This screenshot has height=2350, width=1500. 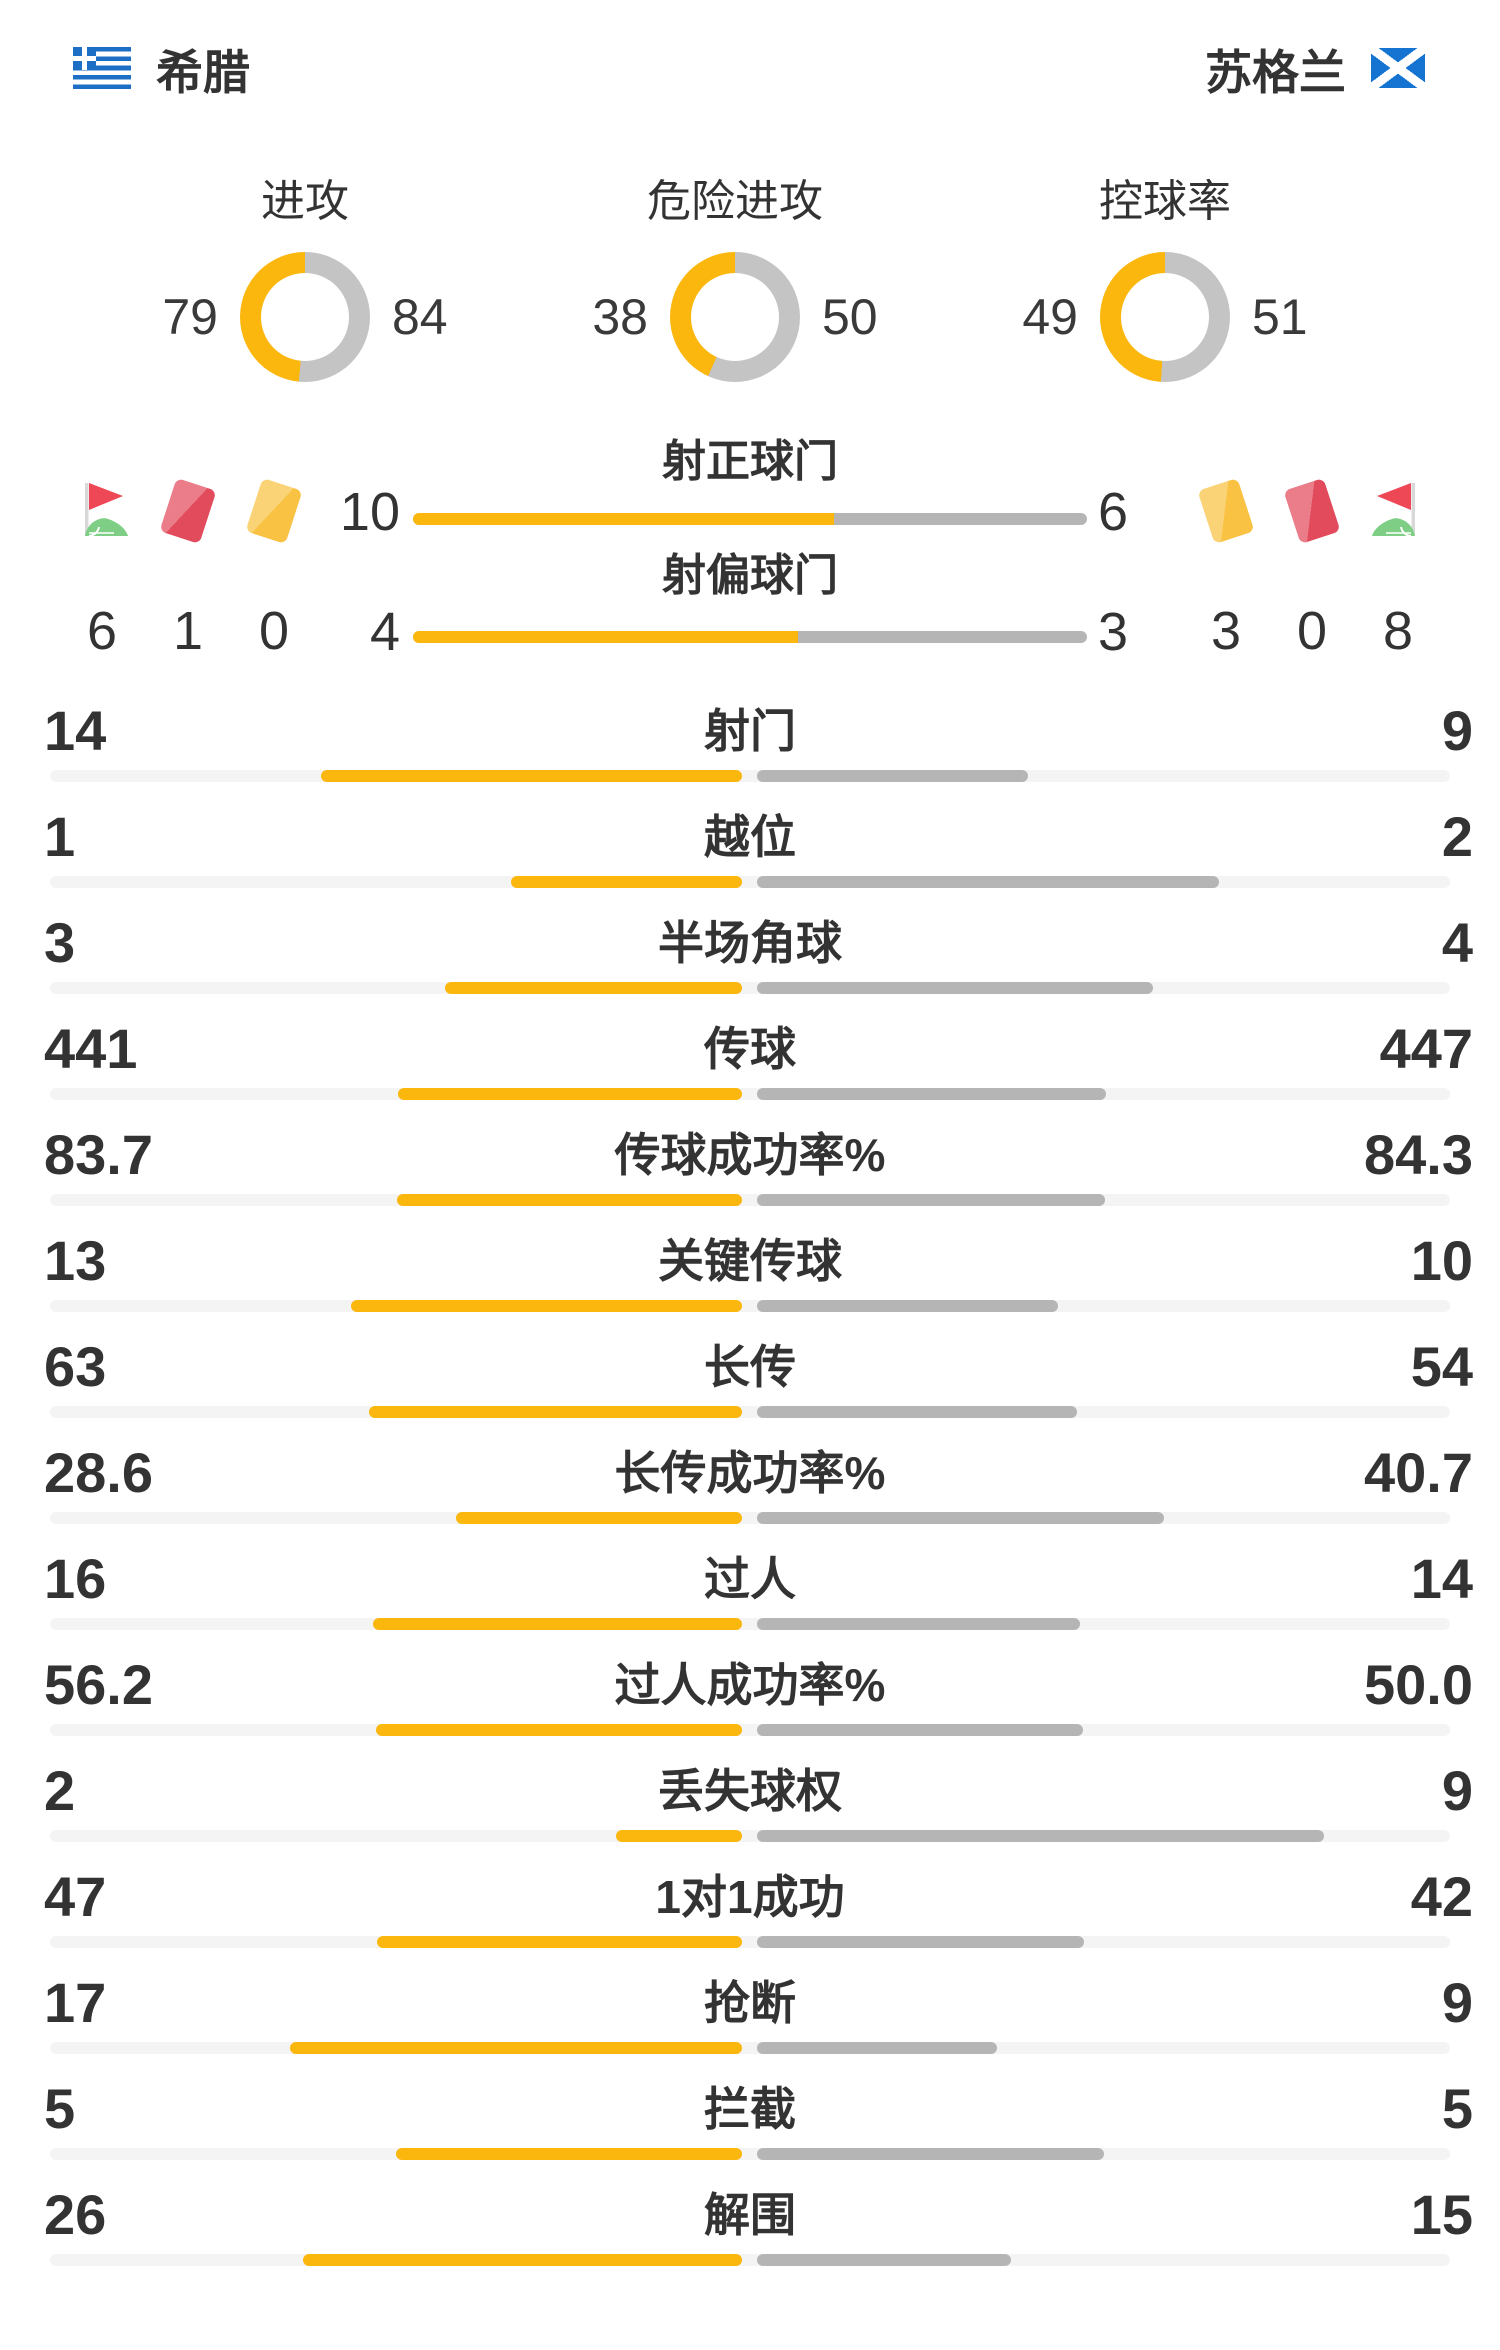 I want to click on stat-row: 13 关键传球 10, so click(x=750, y=1281).